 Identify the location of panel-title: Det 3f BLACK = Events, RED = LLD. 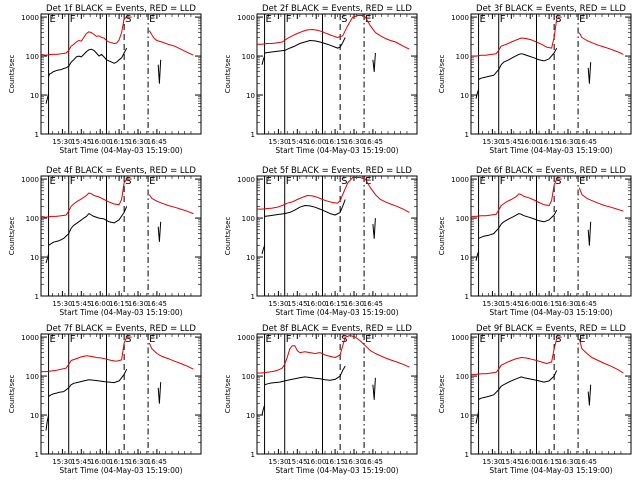
(551, 9).